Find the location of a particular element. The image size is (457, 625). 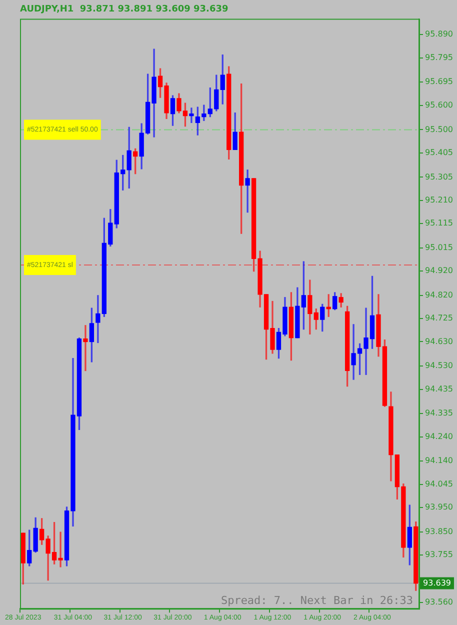

y-tick-label: 94.725 is located at coordinates (439, 318).